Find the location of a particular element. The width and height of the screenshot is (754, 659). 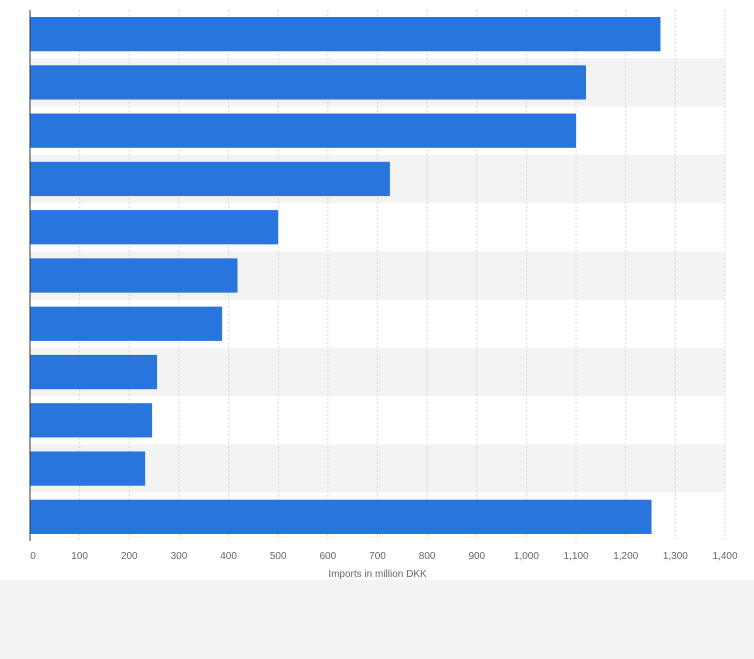

x-tick-label: 400 is located at coordinates (228, 556).